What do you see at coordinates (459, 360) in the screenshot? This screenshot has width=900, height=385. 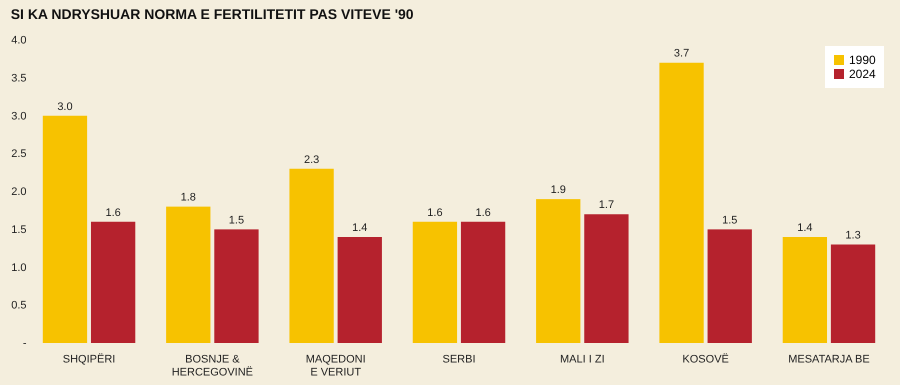 I see `x-tick-label: SERBI` at bounding box center [459, 360].